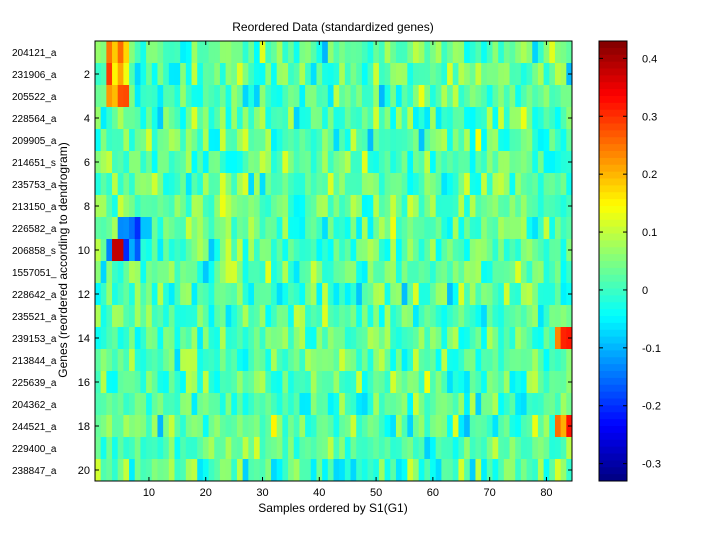 This screenshot has height=540, width=720. Describe the element at coordinates (649, 117) in the screenshot. I see `colorbar-tick-label: 0.3` at that location.